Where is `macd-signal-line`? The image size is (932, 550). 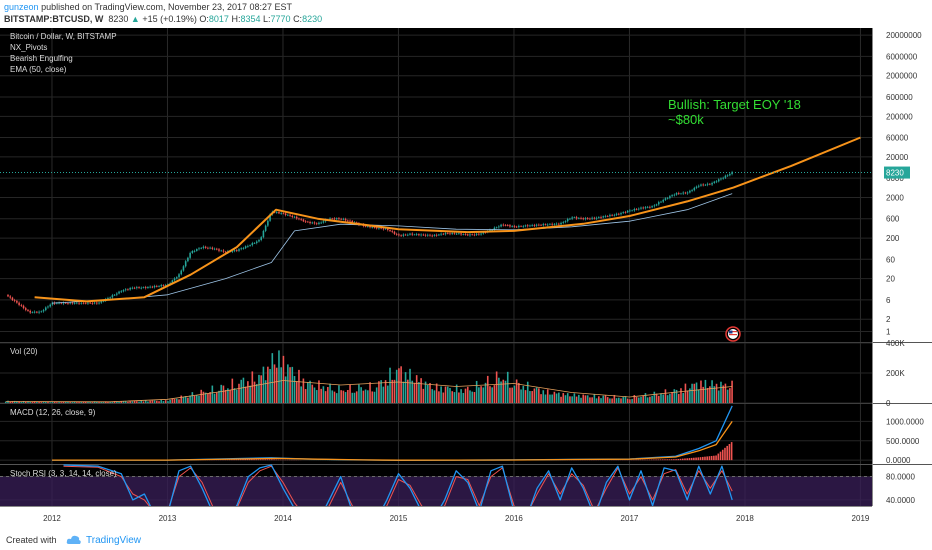 macd-signal-line is located at coordinates (392, 441).